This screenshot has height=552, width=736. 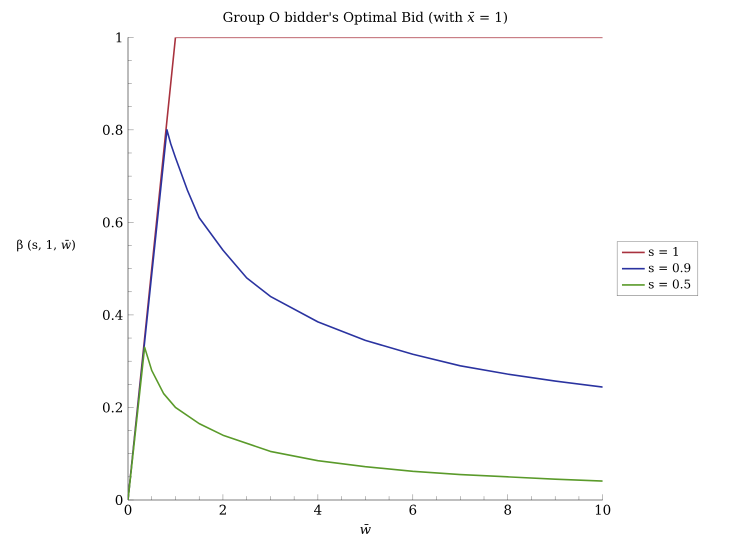 What do you see at coordinates (119, 500) in the screenshot?
I see `y-tick-label: 0` at bounding box center [119, 500].